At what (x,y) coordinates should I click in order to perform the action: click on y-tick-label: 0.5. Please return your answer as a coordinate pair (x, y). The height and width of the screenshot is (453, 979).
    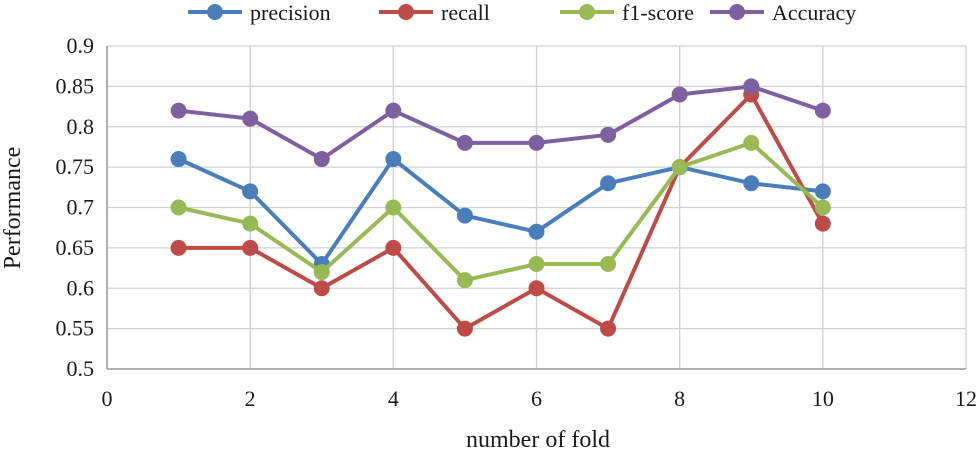
    Looking at the image, I should click on (81, 368).